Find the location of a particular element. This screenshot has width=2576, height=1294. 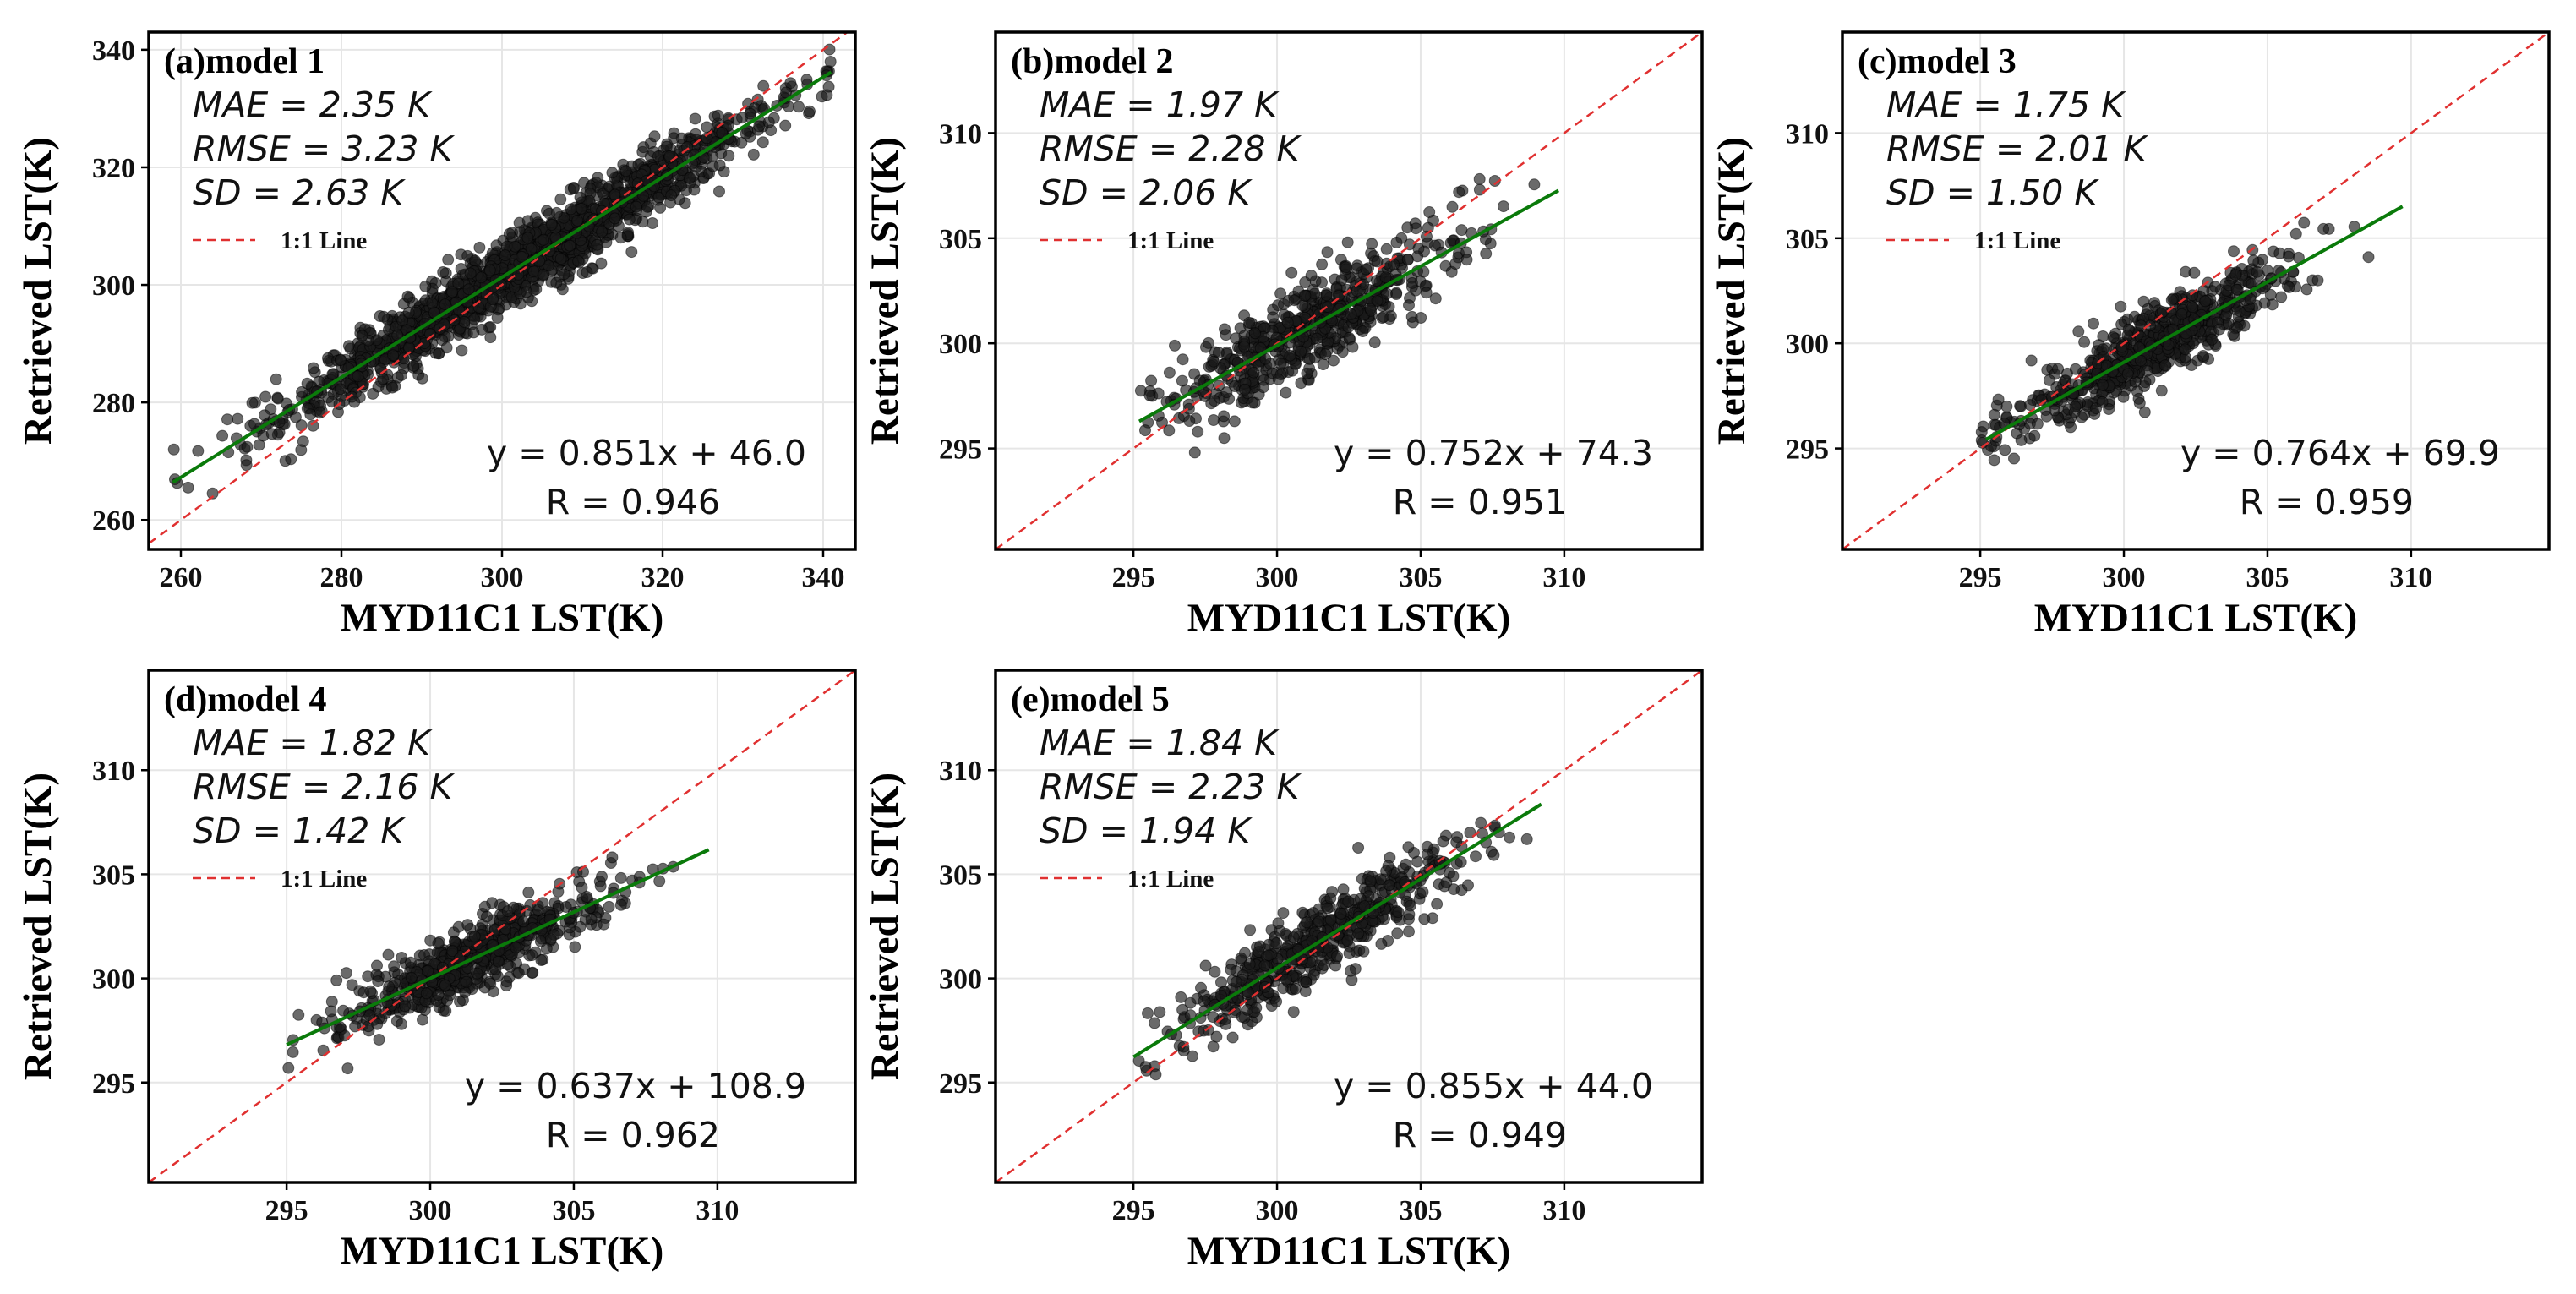

correlation-r: R = 0.946 is located at coordinates (633, 502).